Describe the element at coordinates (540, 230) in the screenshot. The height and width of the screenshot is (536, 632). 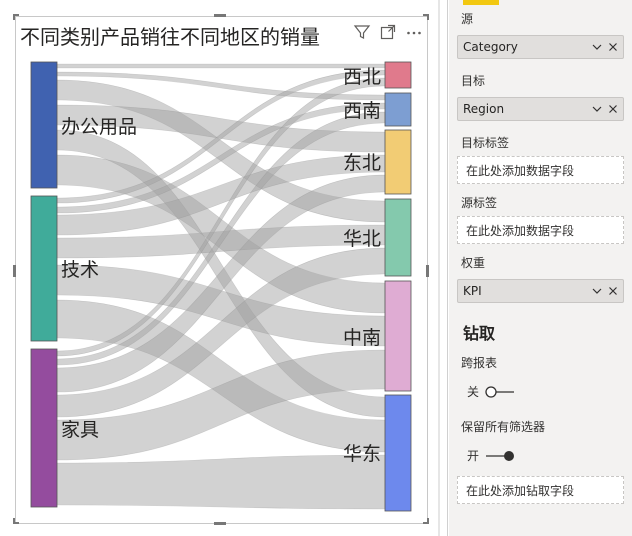
I see `source-label-drop-zone: 在此处添加数据字段` at that location.